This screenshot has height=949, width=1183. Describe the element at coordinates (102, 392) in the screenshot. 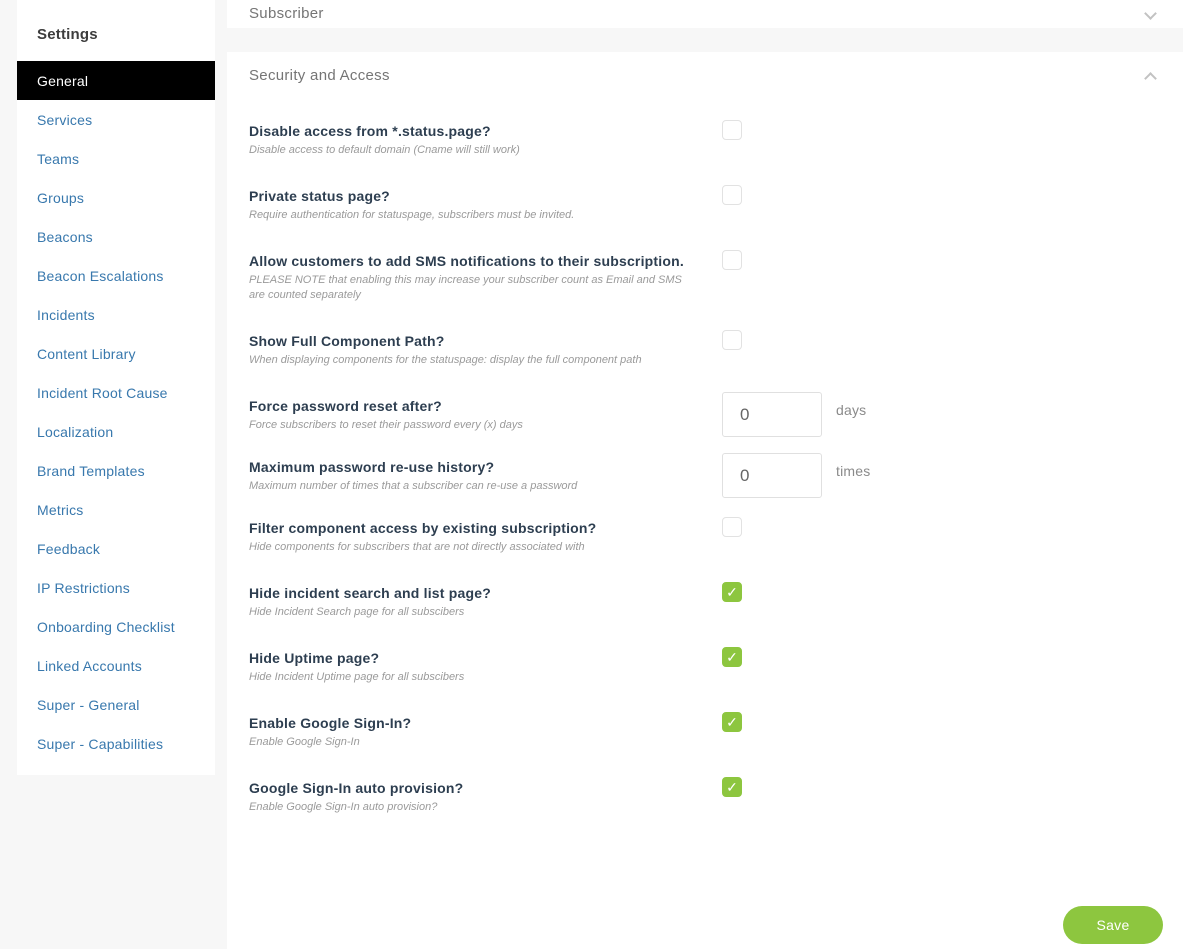

I see `sidebar-item-incident-root-cause: Incident Root Cause` at that location.